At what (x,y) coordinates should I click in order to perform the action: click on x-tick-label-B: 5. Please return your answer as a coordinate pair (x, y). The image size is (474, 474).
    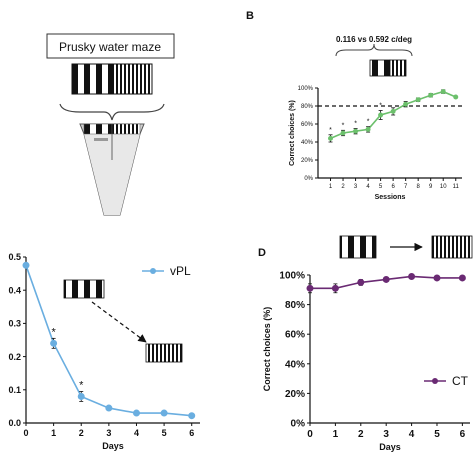
    Looking at the image, I should click on (381, 187).